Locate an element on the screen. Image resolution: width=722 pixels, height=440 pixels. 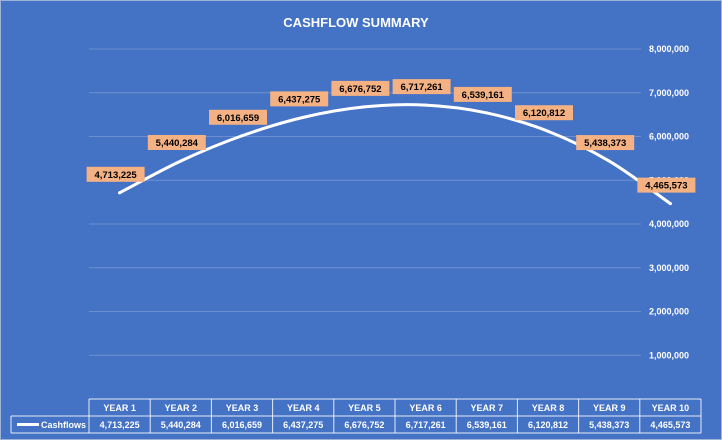
x-tick-label: YEAR 2 is located at coordinates (181, 408).